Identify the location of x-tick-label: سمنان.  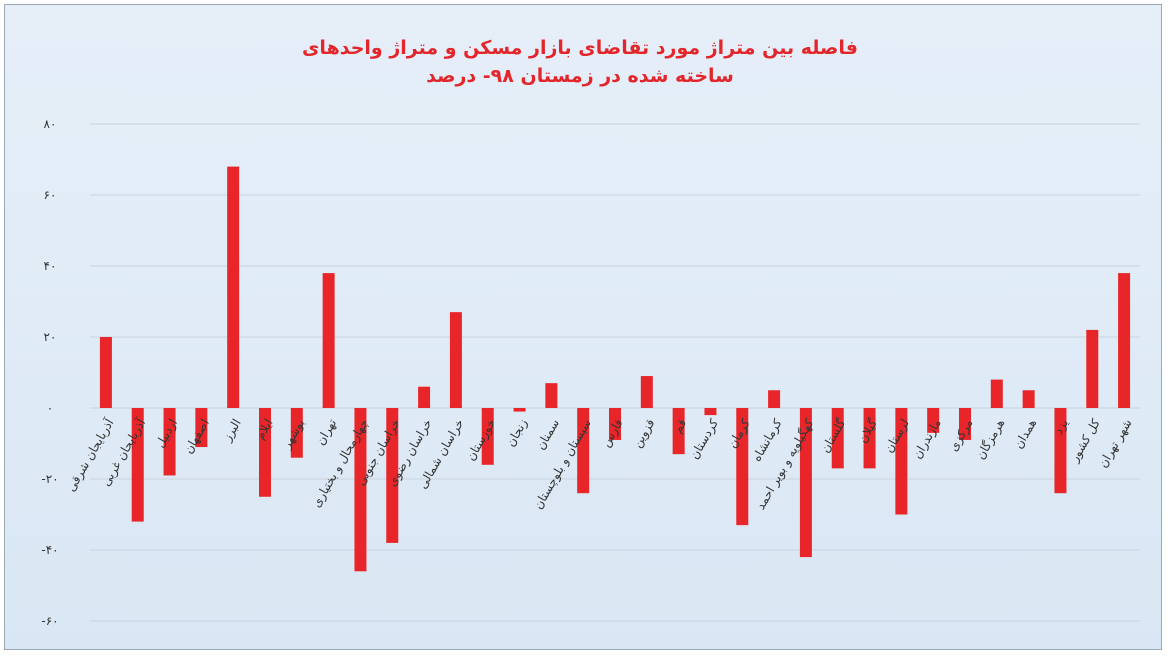
(547, 435).